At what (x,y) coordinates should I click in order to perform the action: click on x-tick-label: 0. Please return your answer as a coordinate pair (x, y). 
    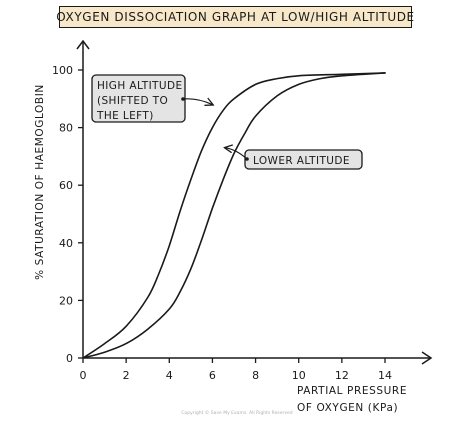
    Looking at the image, I should click on (83, 375).